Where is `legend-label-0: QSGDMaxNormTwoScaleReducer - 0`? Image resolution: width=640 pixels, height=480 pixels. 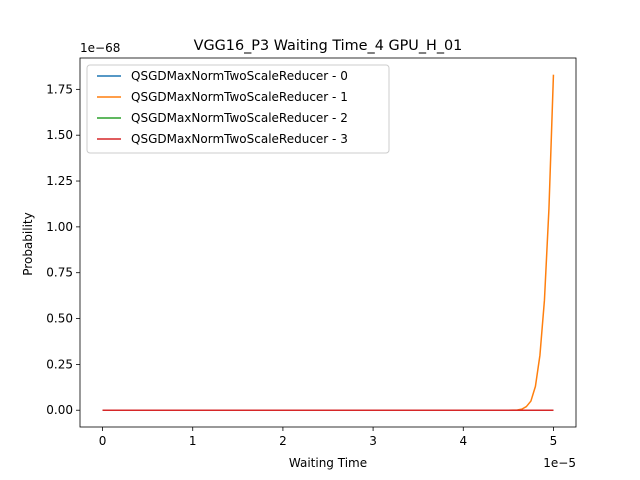
legend-label-0: QSGDMaxNormTwoScaleReducer - 0 is located at coordinates (239, 76).